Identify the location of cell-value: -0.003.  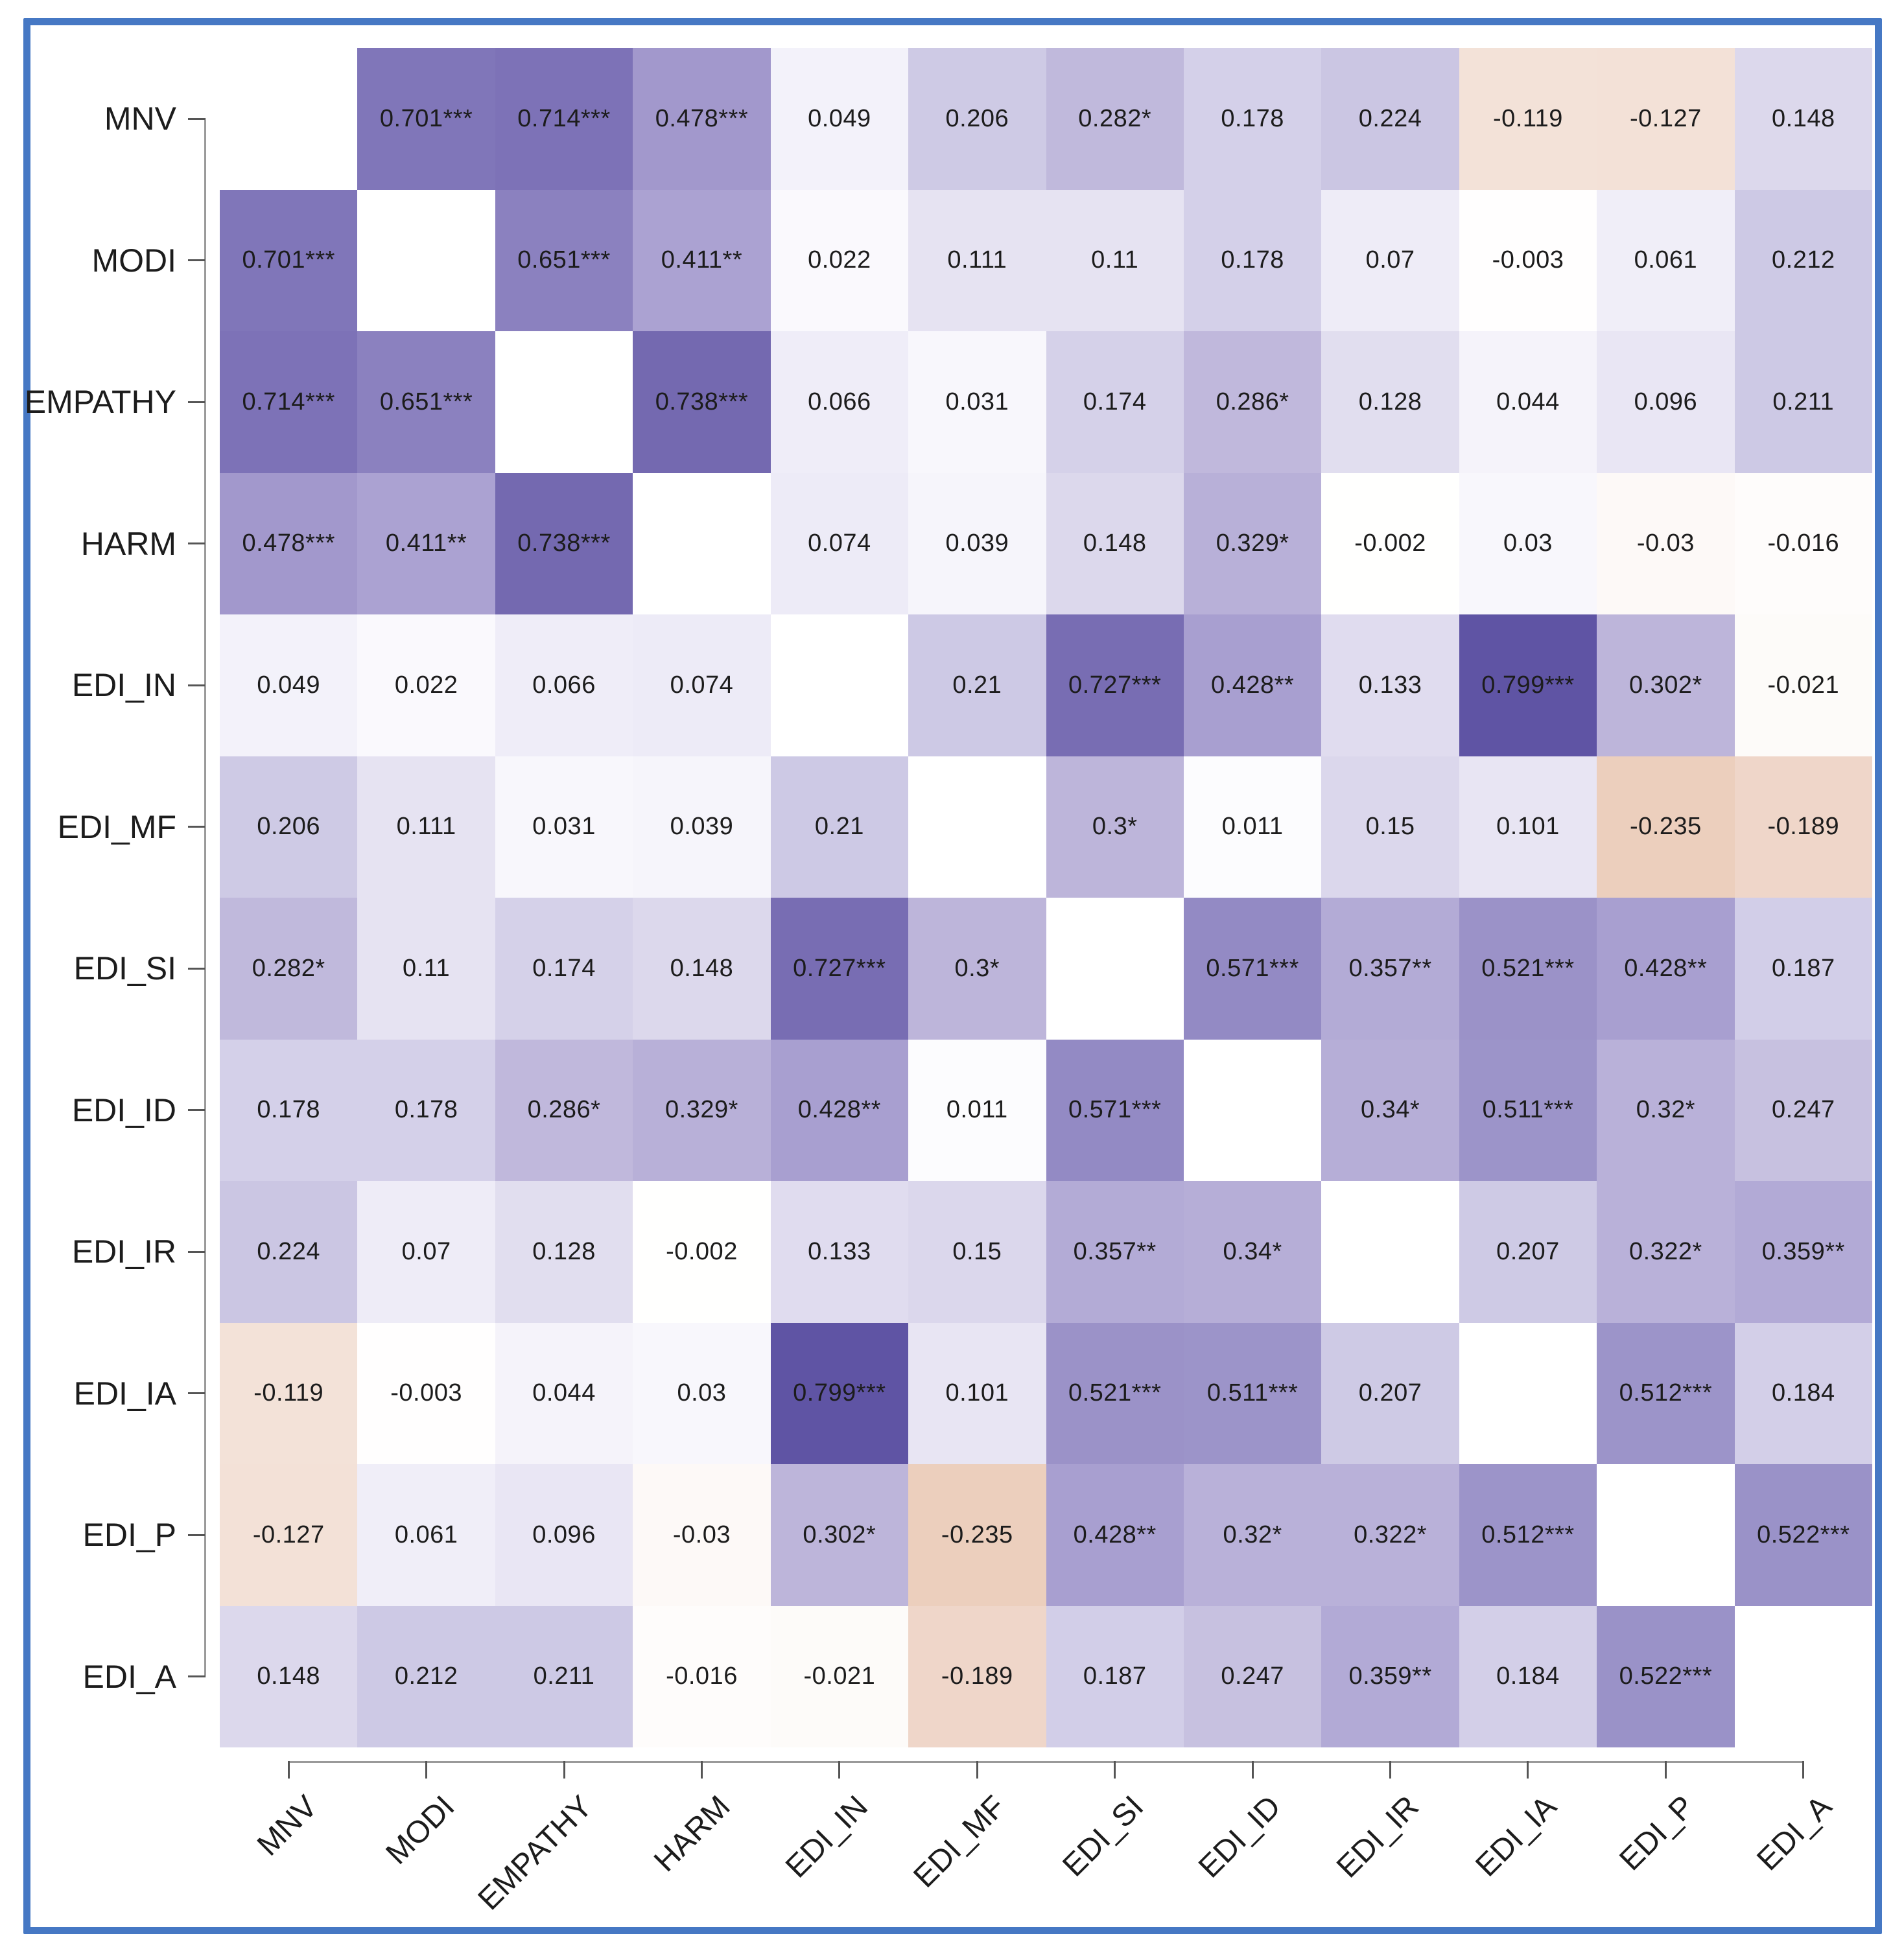
(426, 1393).